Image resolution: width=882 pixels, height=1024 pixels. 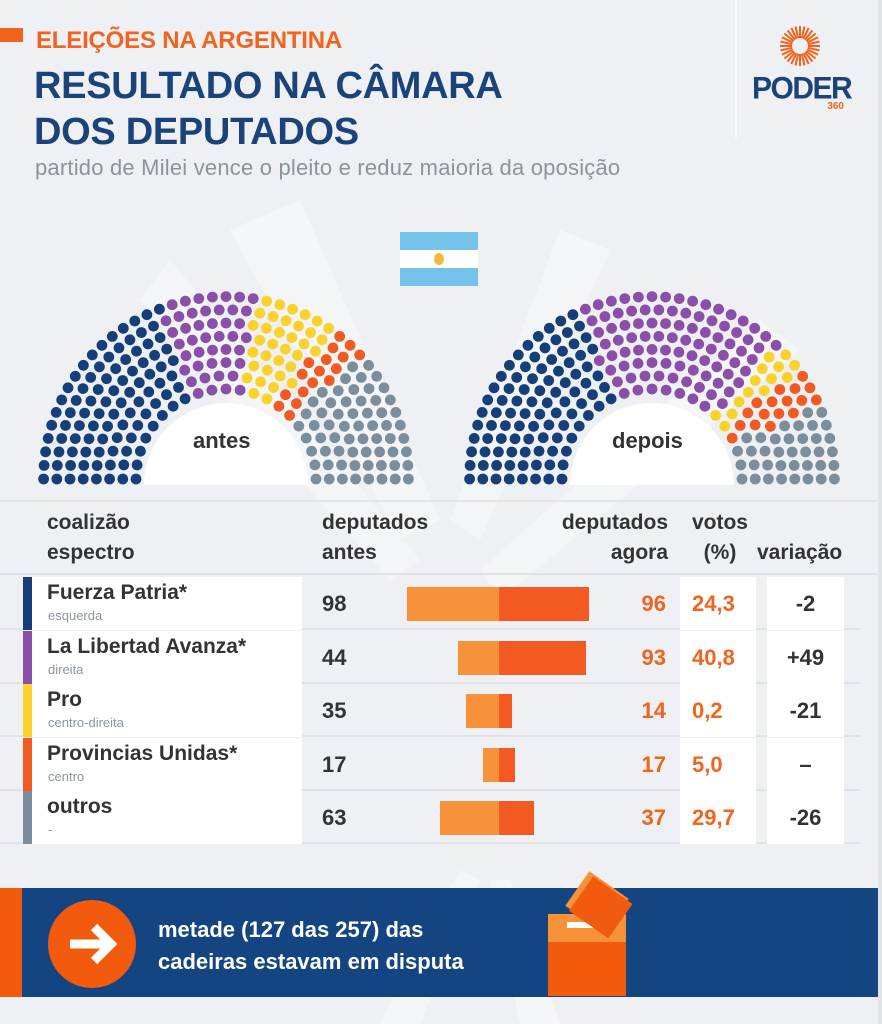 I want to click on seats-before: 44, so click(x=334, y=657).